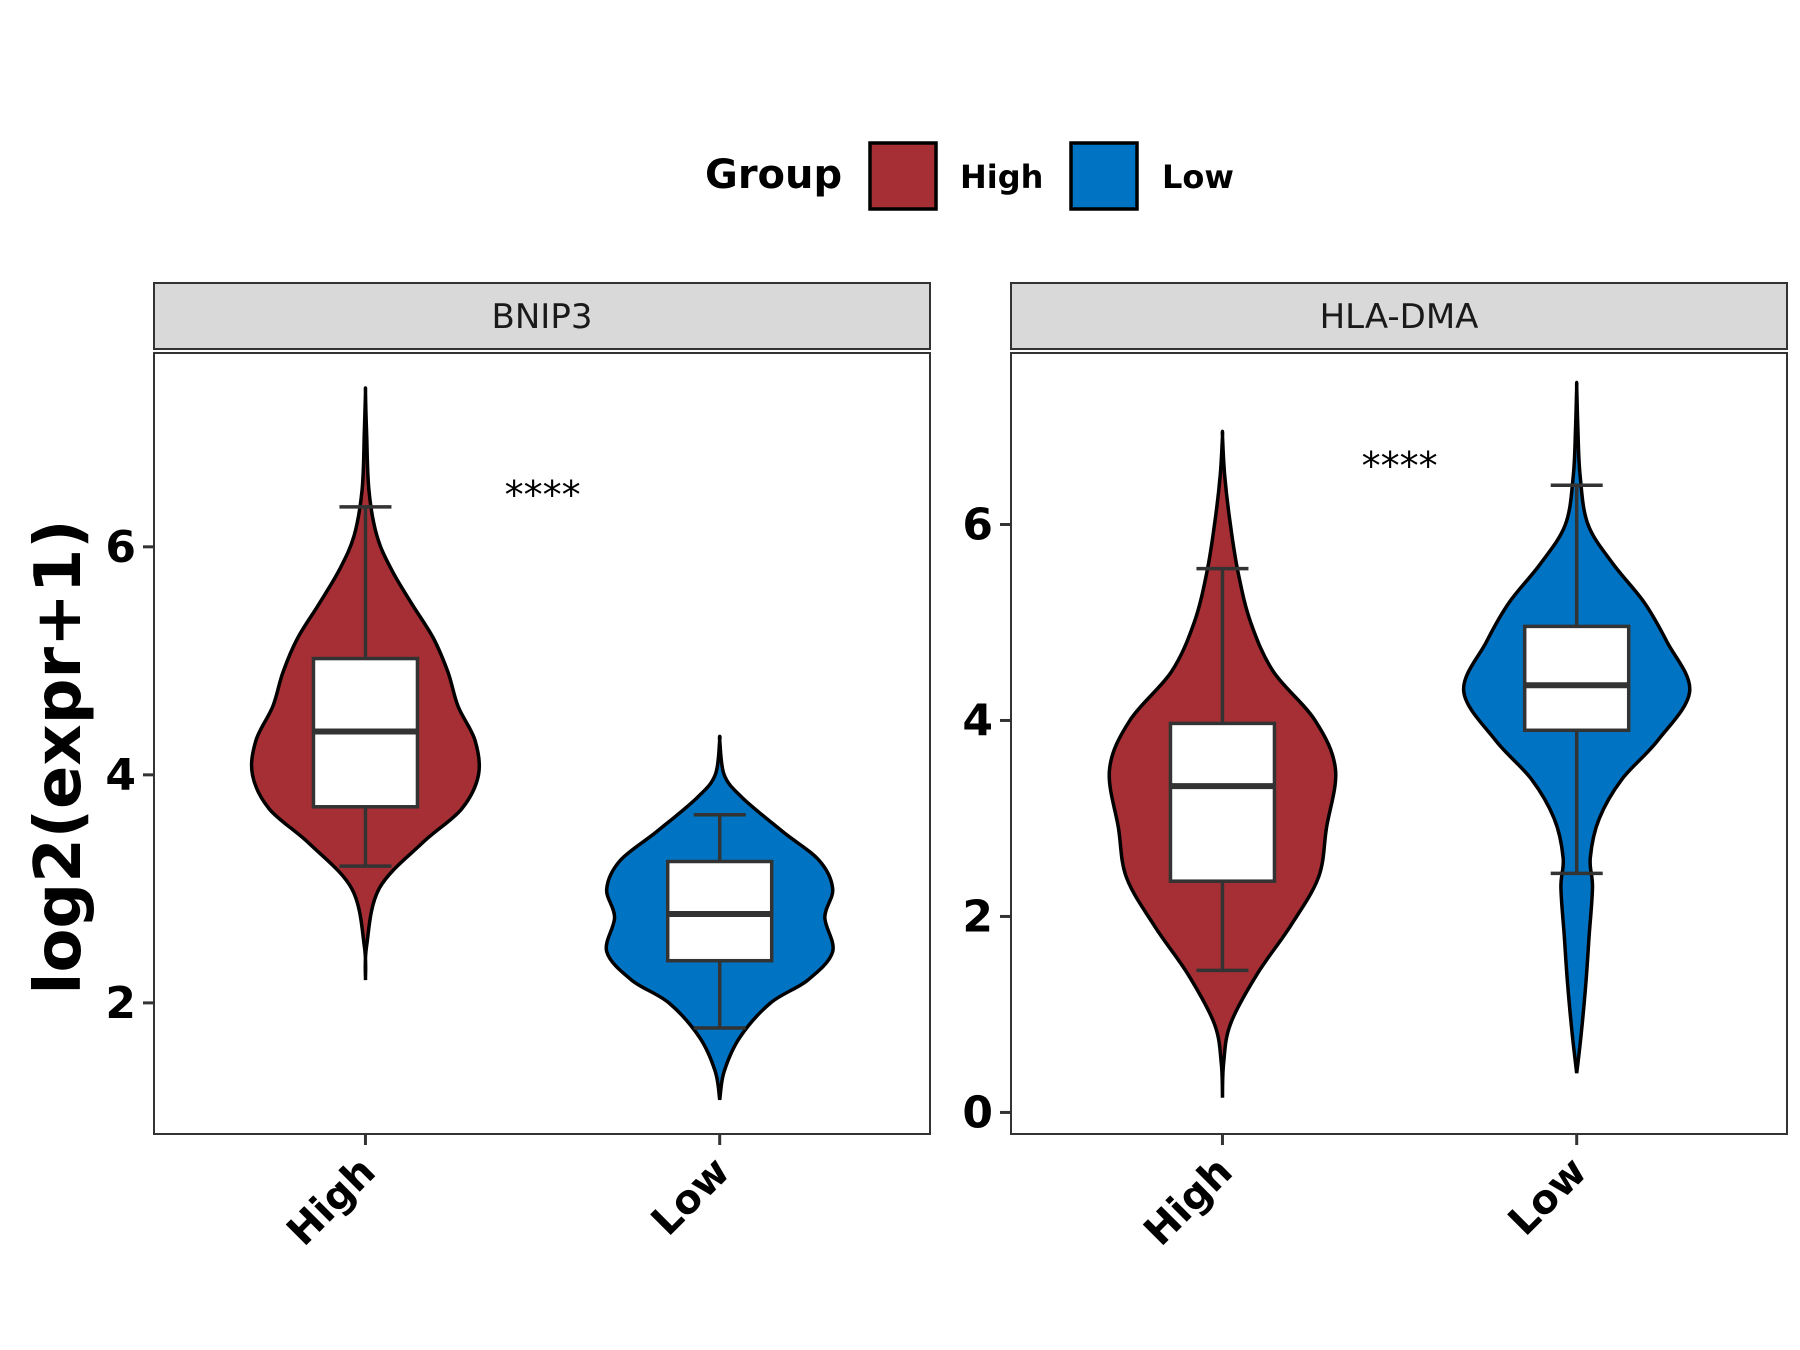  Describe the element at coordinates (1222, 802) in the screenshot. I see `box-high` at that location.